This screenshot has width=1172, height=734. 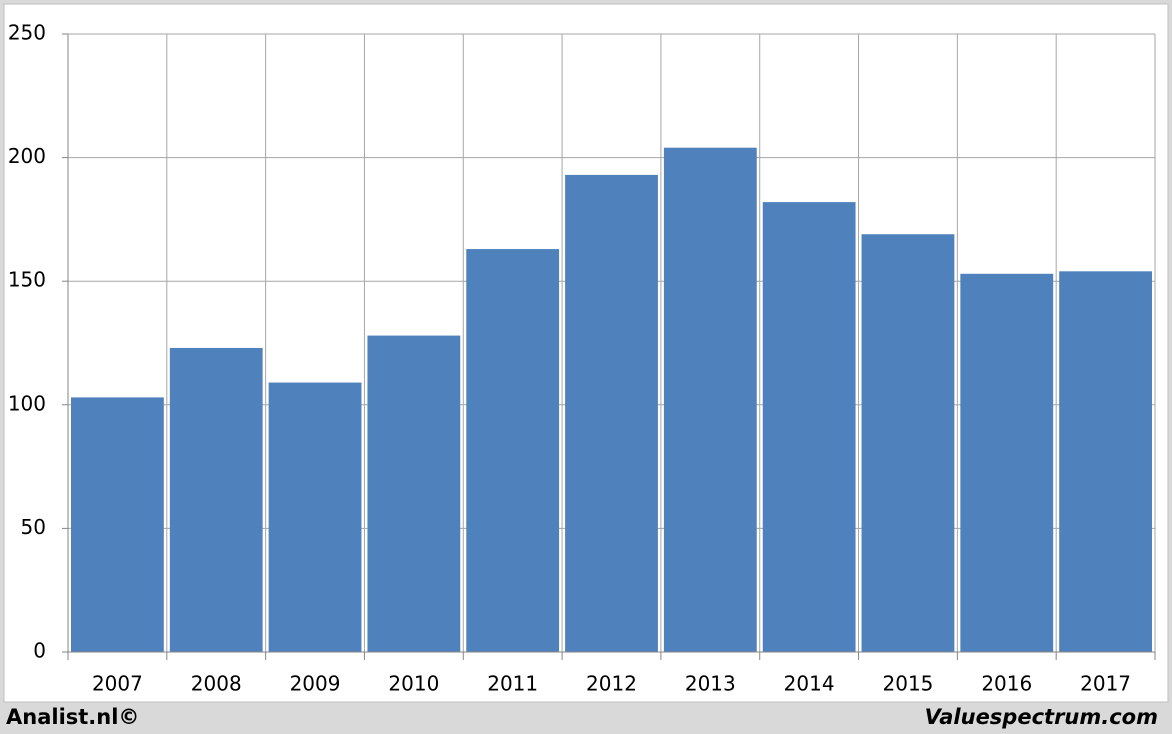 I want to click on y-tick-label: 50, so click(x=33, y=527).